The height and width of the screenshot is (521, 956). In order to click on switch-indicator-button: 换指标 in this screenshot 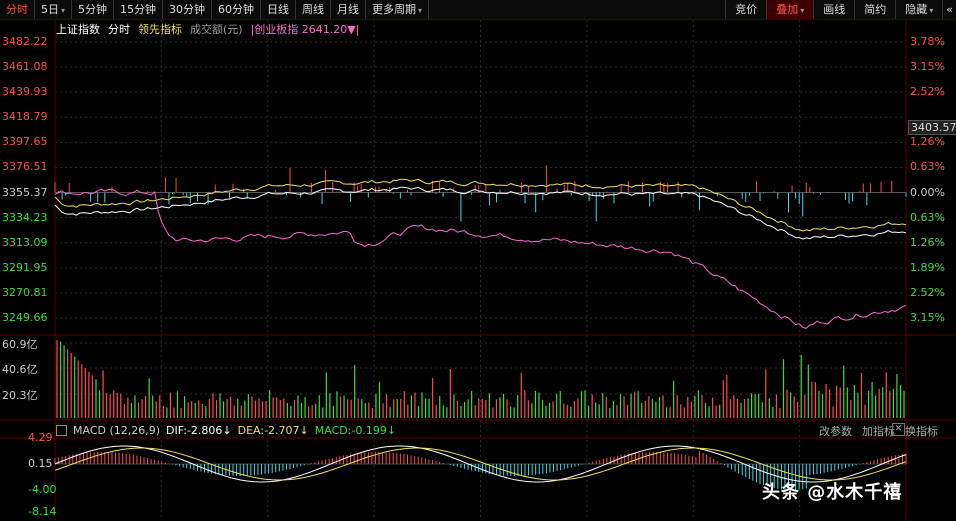, I will do `click(921, 431)`.